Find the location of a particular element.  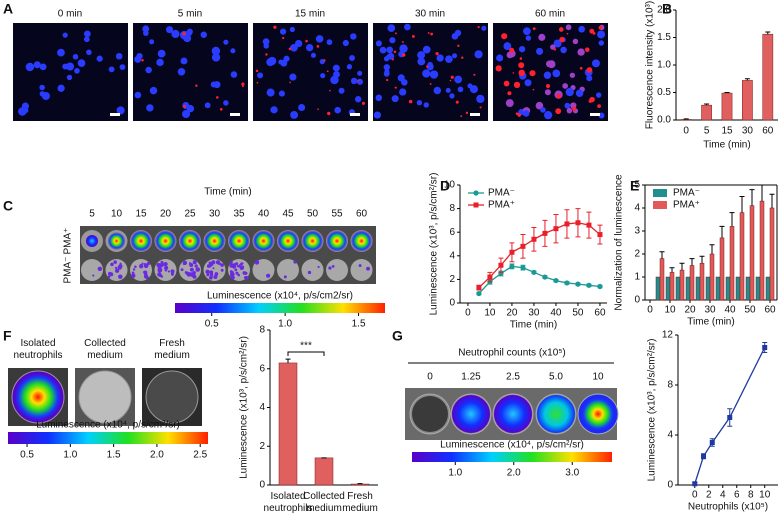

scale-bar is located at coordinates (595, 114).